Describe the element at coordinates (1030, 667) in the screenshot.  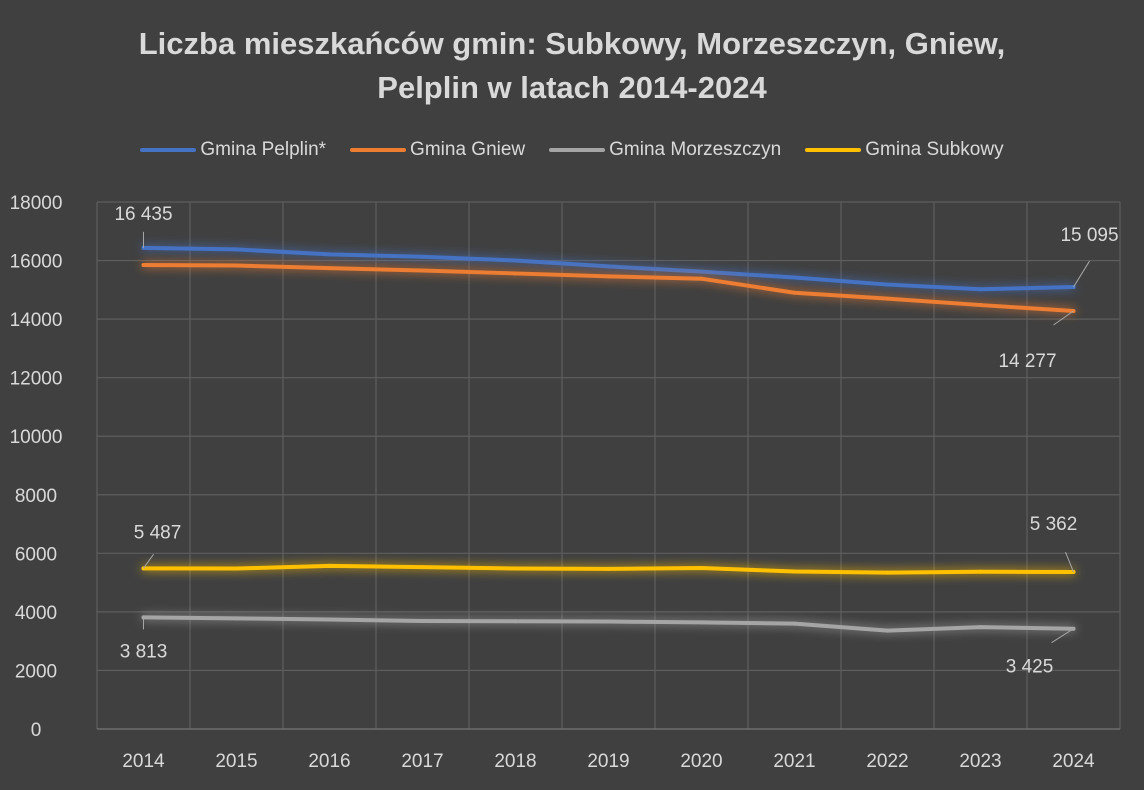
I see `data-label-morzeszczyn: 3 425` at that location.